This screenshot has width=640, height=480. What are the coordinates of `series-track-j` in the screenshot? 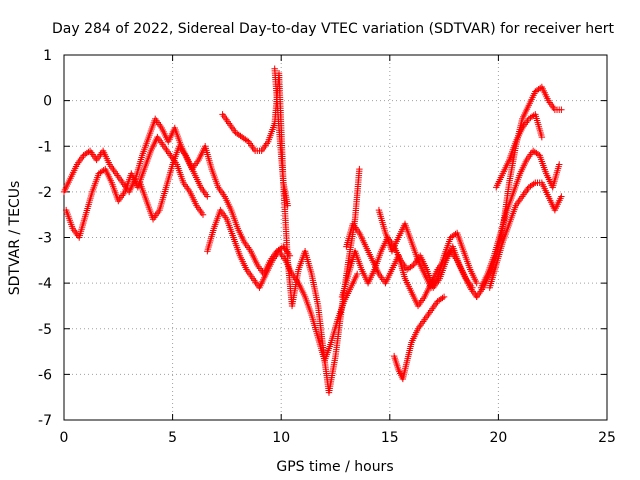 It's located at (419, 338).